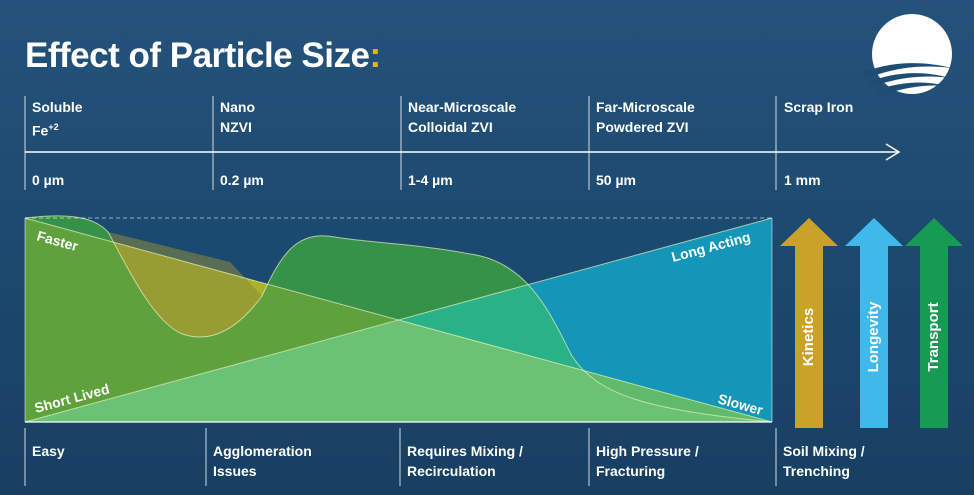 The height and width of the screenshot is (495, 974). Describe the element at coordinates (802, 180) in the screenshot. I see `tick-label: 1 mm` at that location.